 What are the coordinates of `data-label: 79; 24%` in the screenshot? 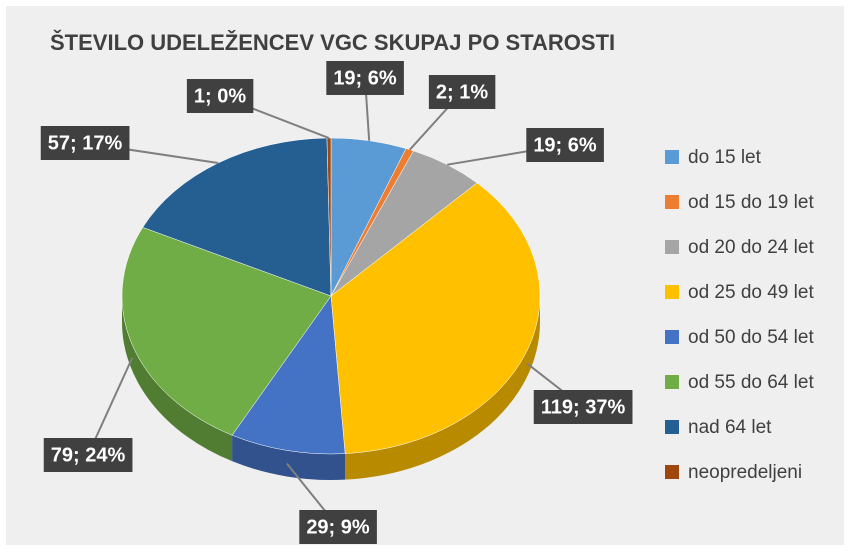 It's located at (88, 455).